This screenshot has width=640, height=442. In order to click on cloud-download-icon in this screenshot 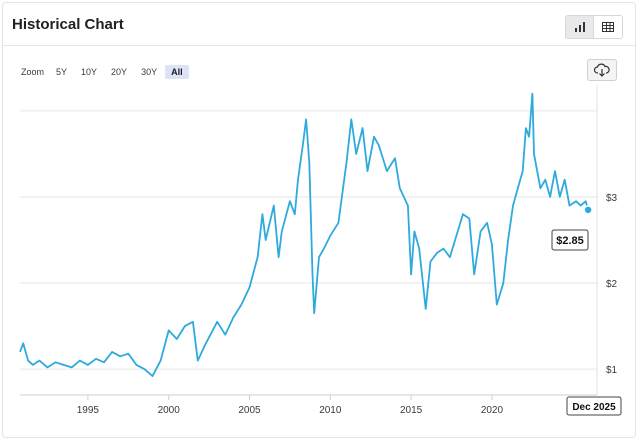, I will do `click(602, 70)`.